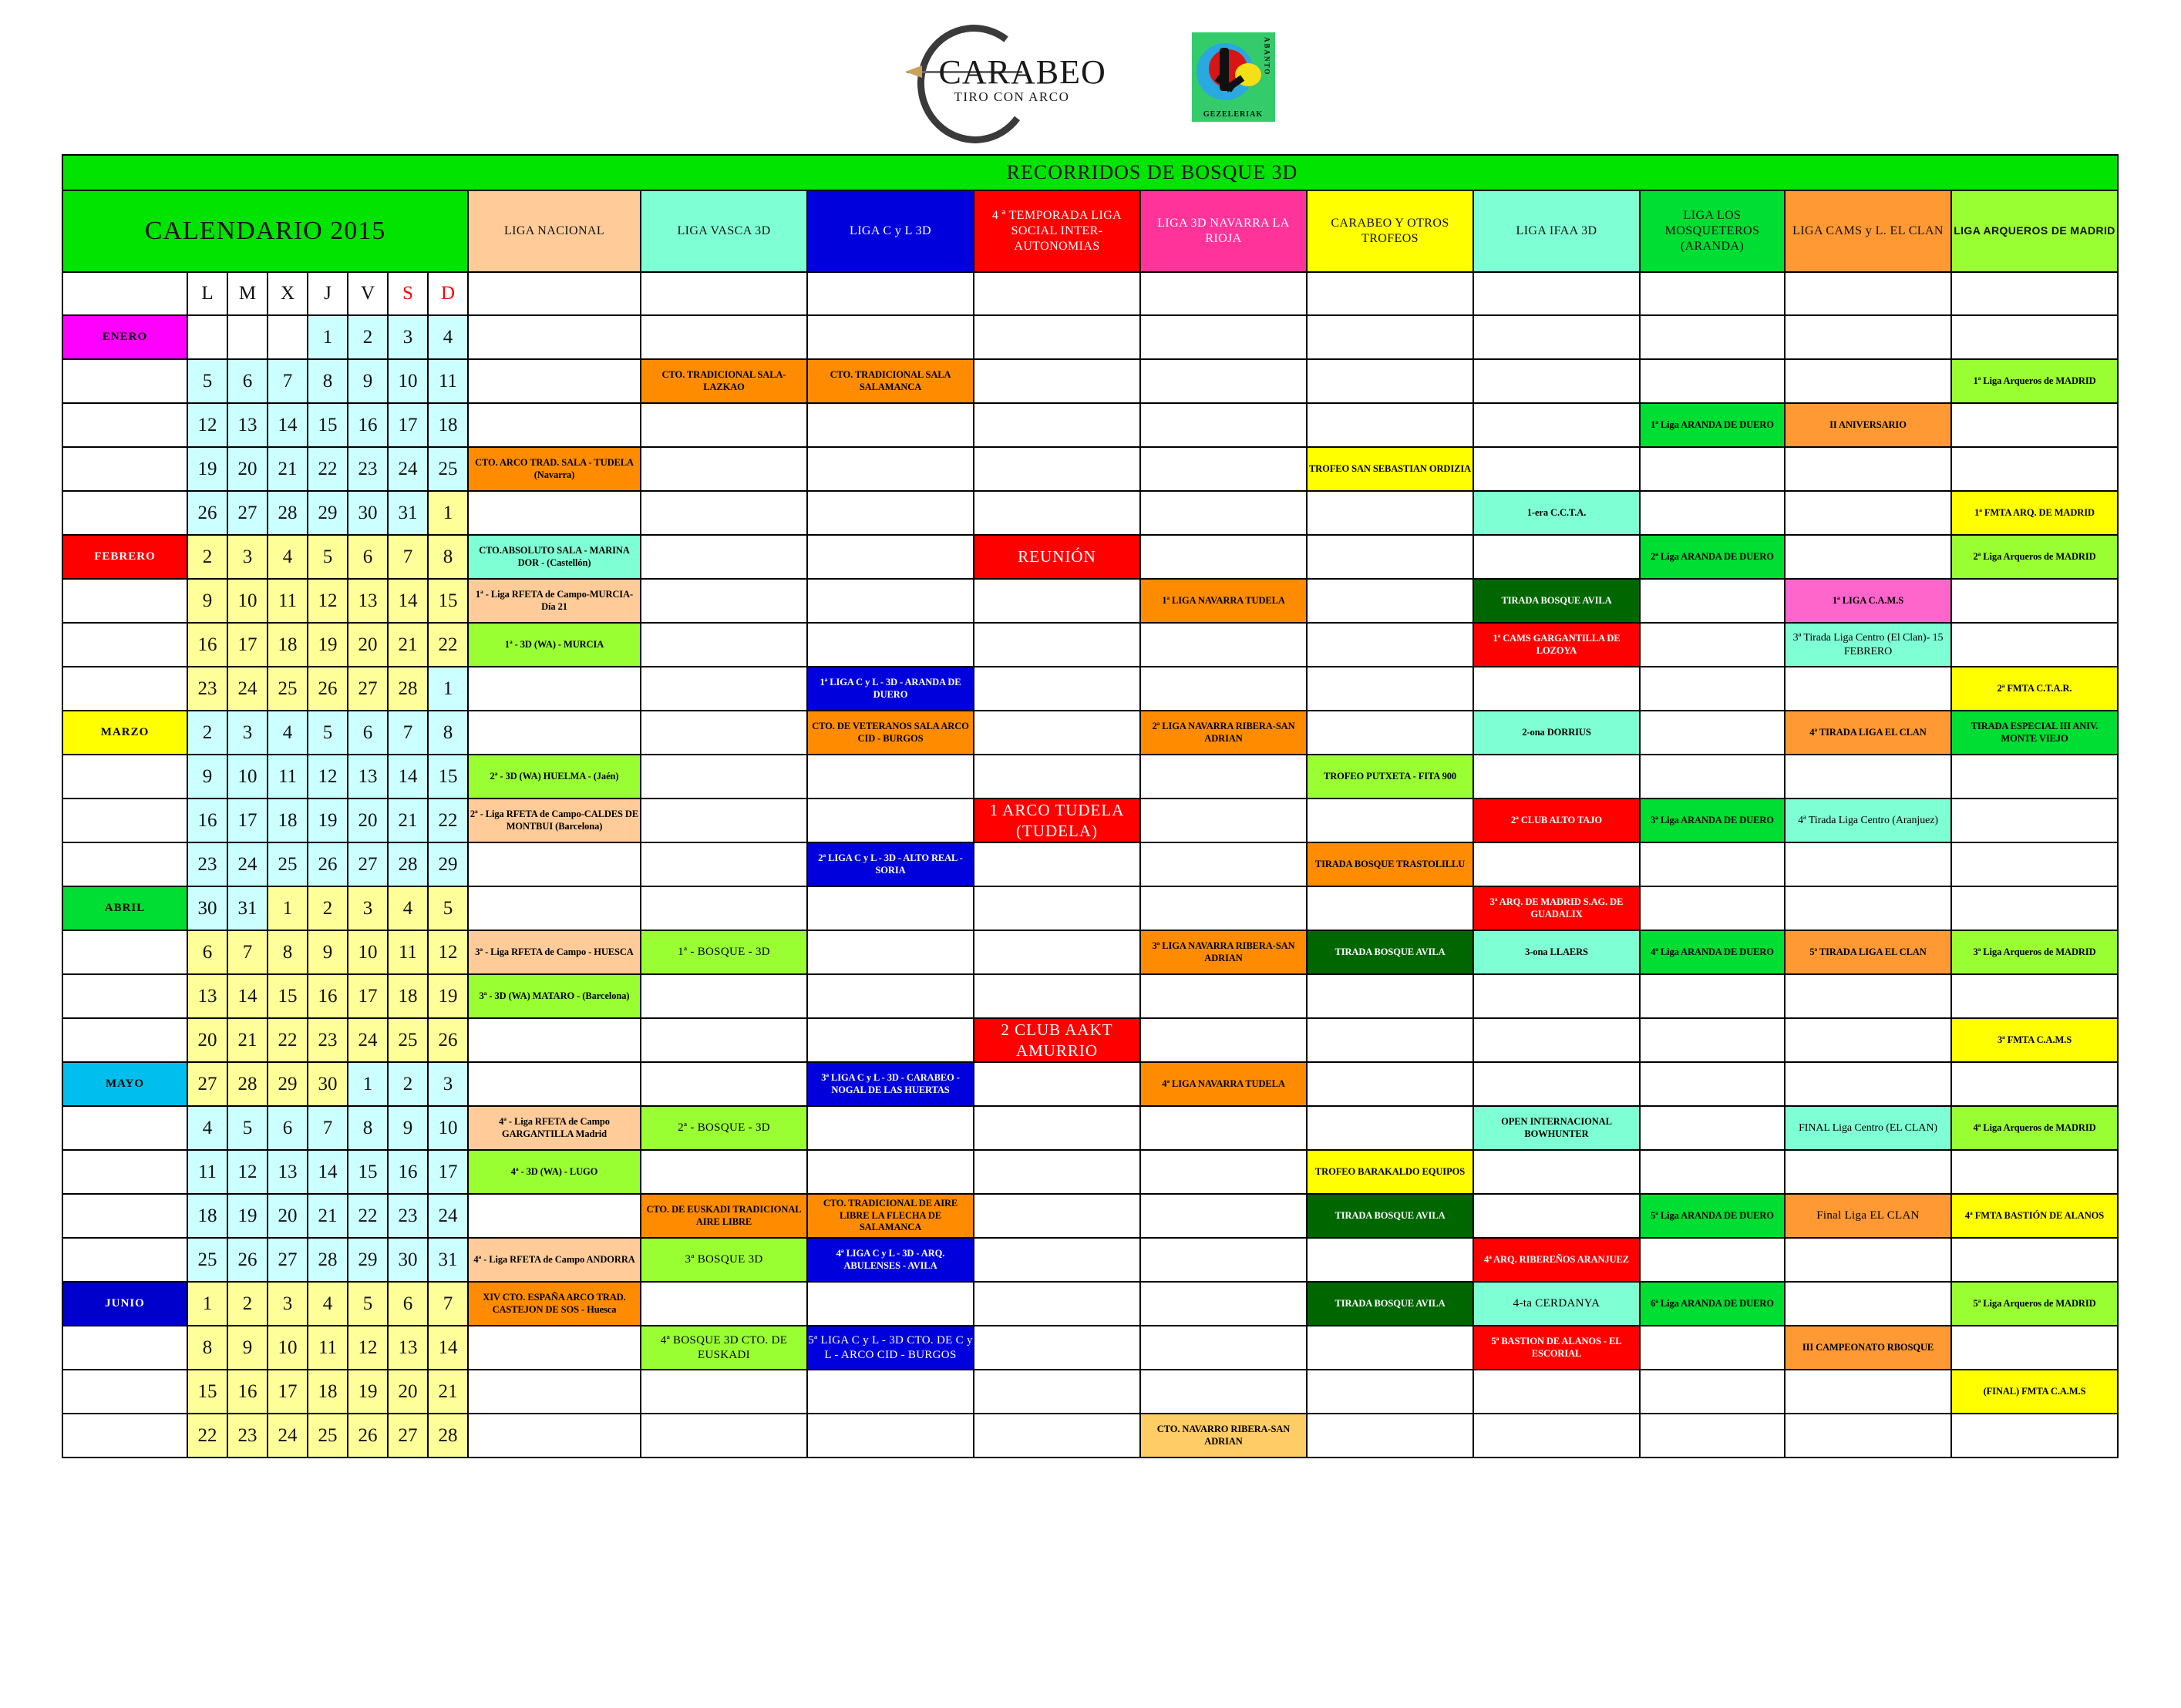  I want to click on event-cell: 1-era C.C.T.A., so click(1557, 513).